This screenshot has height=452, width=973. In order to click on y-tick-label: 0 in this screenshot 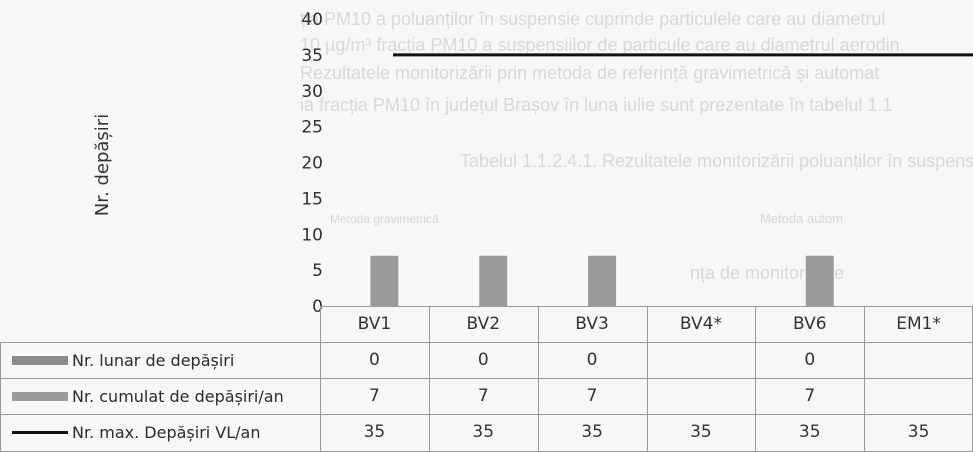, I will do `click(317, 307)`.